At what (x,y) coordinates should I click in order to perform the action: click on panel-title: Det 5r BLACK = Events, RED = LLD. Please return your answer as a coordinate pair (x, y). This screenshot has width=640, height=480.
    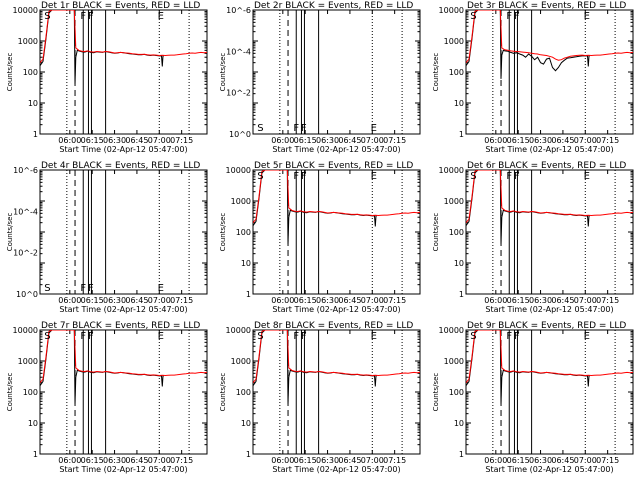
    Looking at the image, I should click on (333, 166).